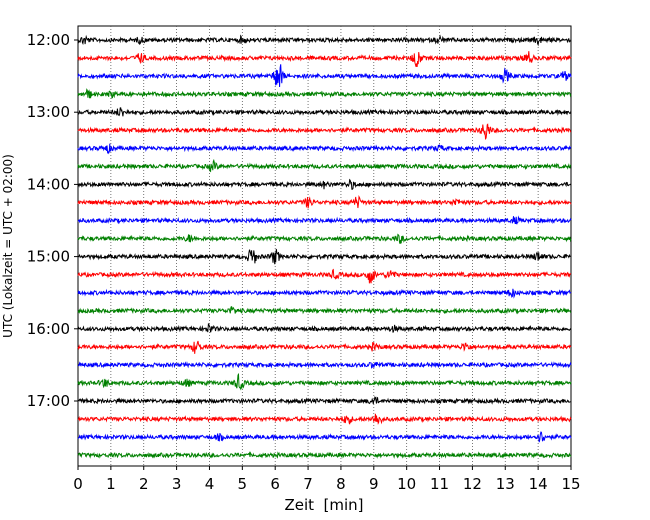 This screenshot has width=650, height=520. What do you see at coordinates (327, 479) in the screenshot?
I see `x-axis-ticks: 0 1 2 3 4 5 6 7 8 9 10 11 12 13 14 15` at bounding box center [327, 479].